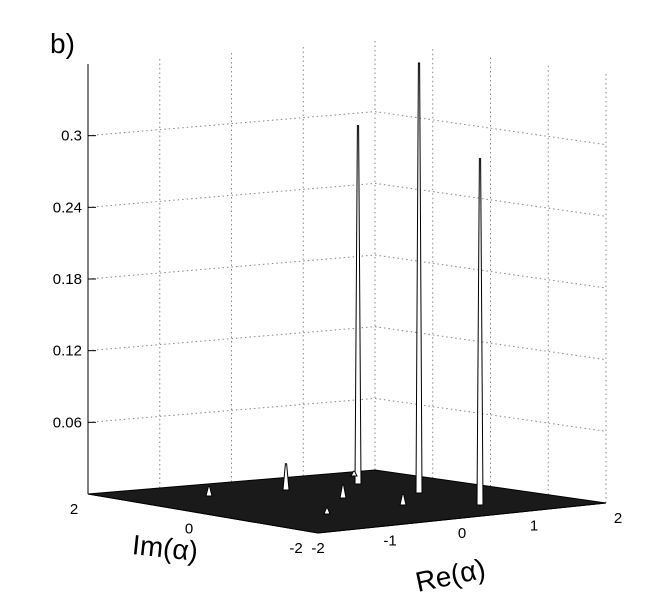  What do you see at coordinates (67, 279) in the screenshot?
I see `z-tick-label: 0.18` at bounding box center [67, 279].